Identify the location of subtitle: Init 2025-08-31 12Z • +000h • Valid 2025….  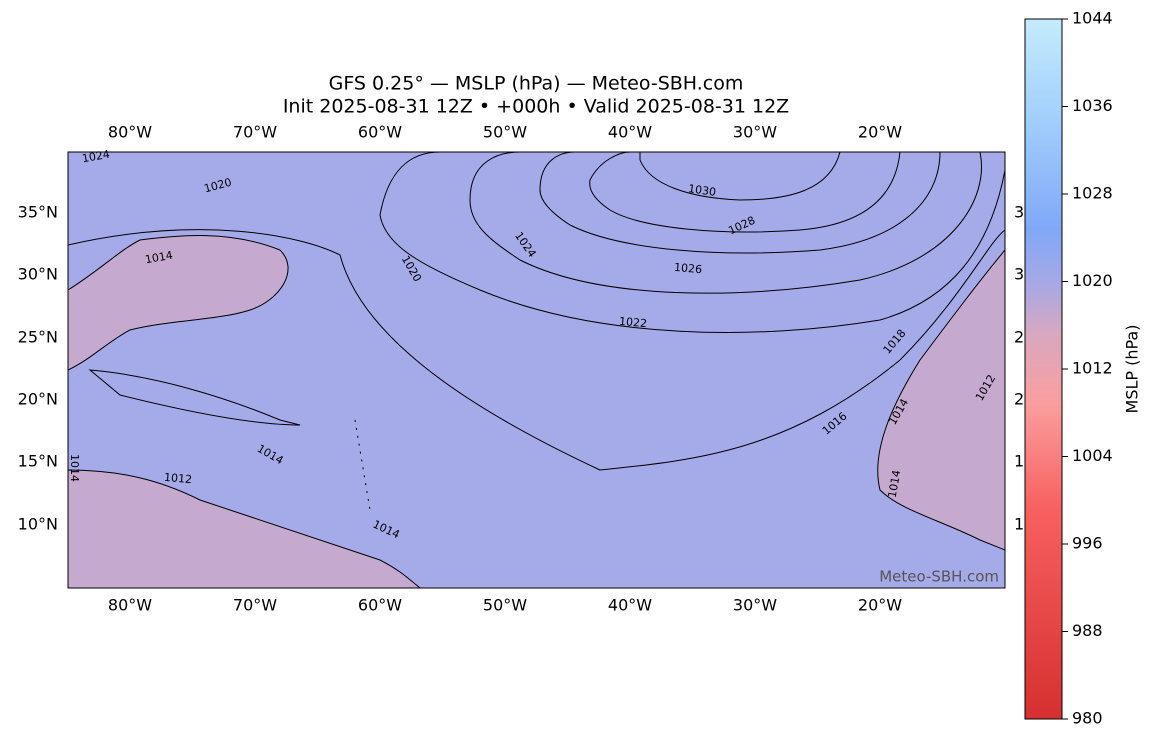
(536, 107).